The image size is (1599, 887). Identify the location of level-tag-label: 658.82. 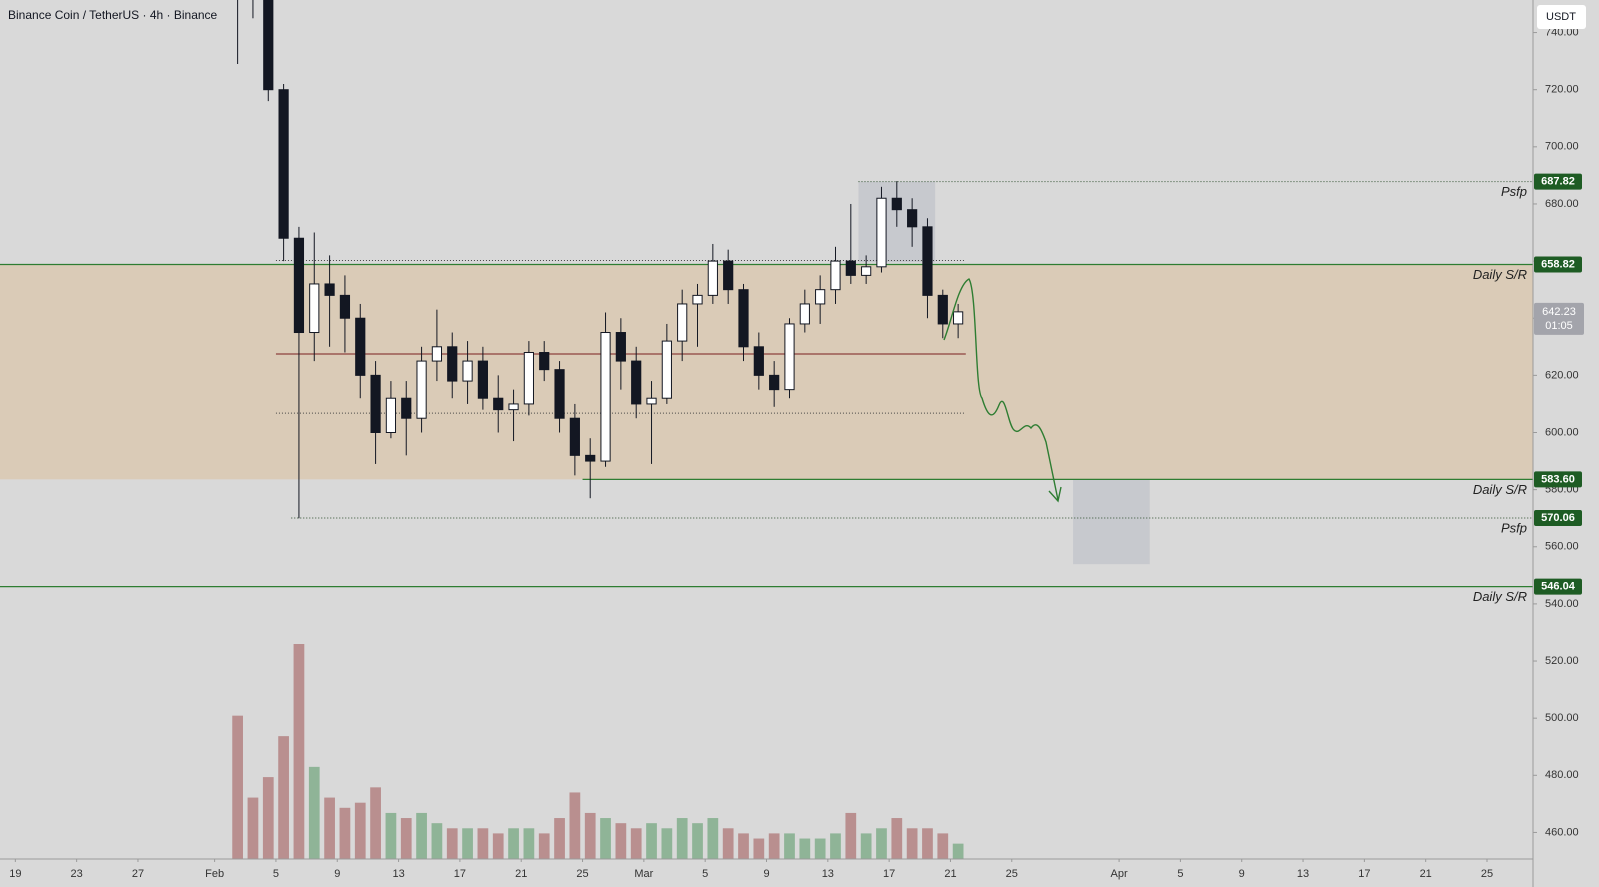
(1558, 264).